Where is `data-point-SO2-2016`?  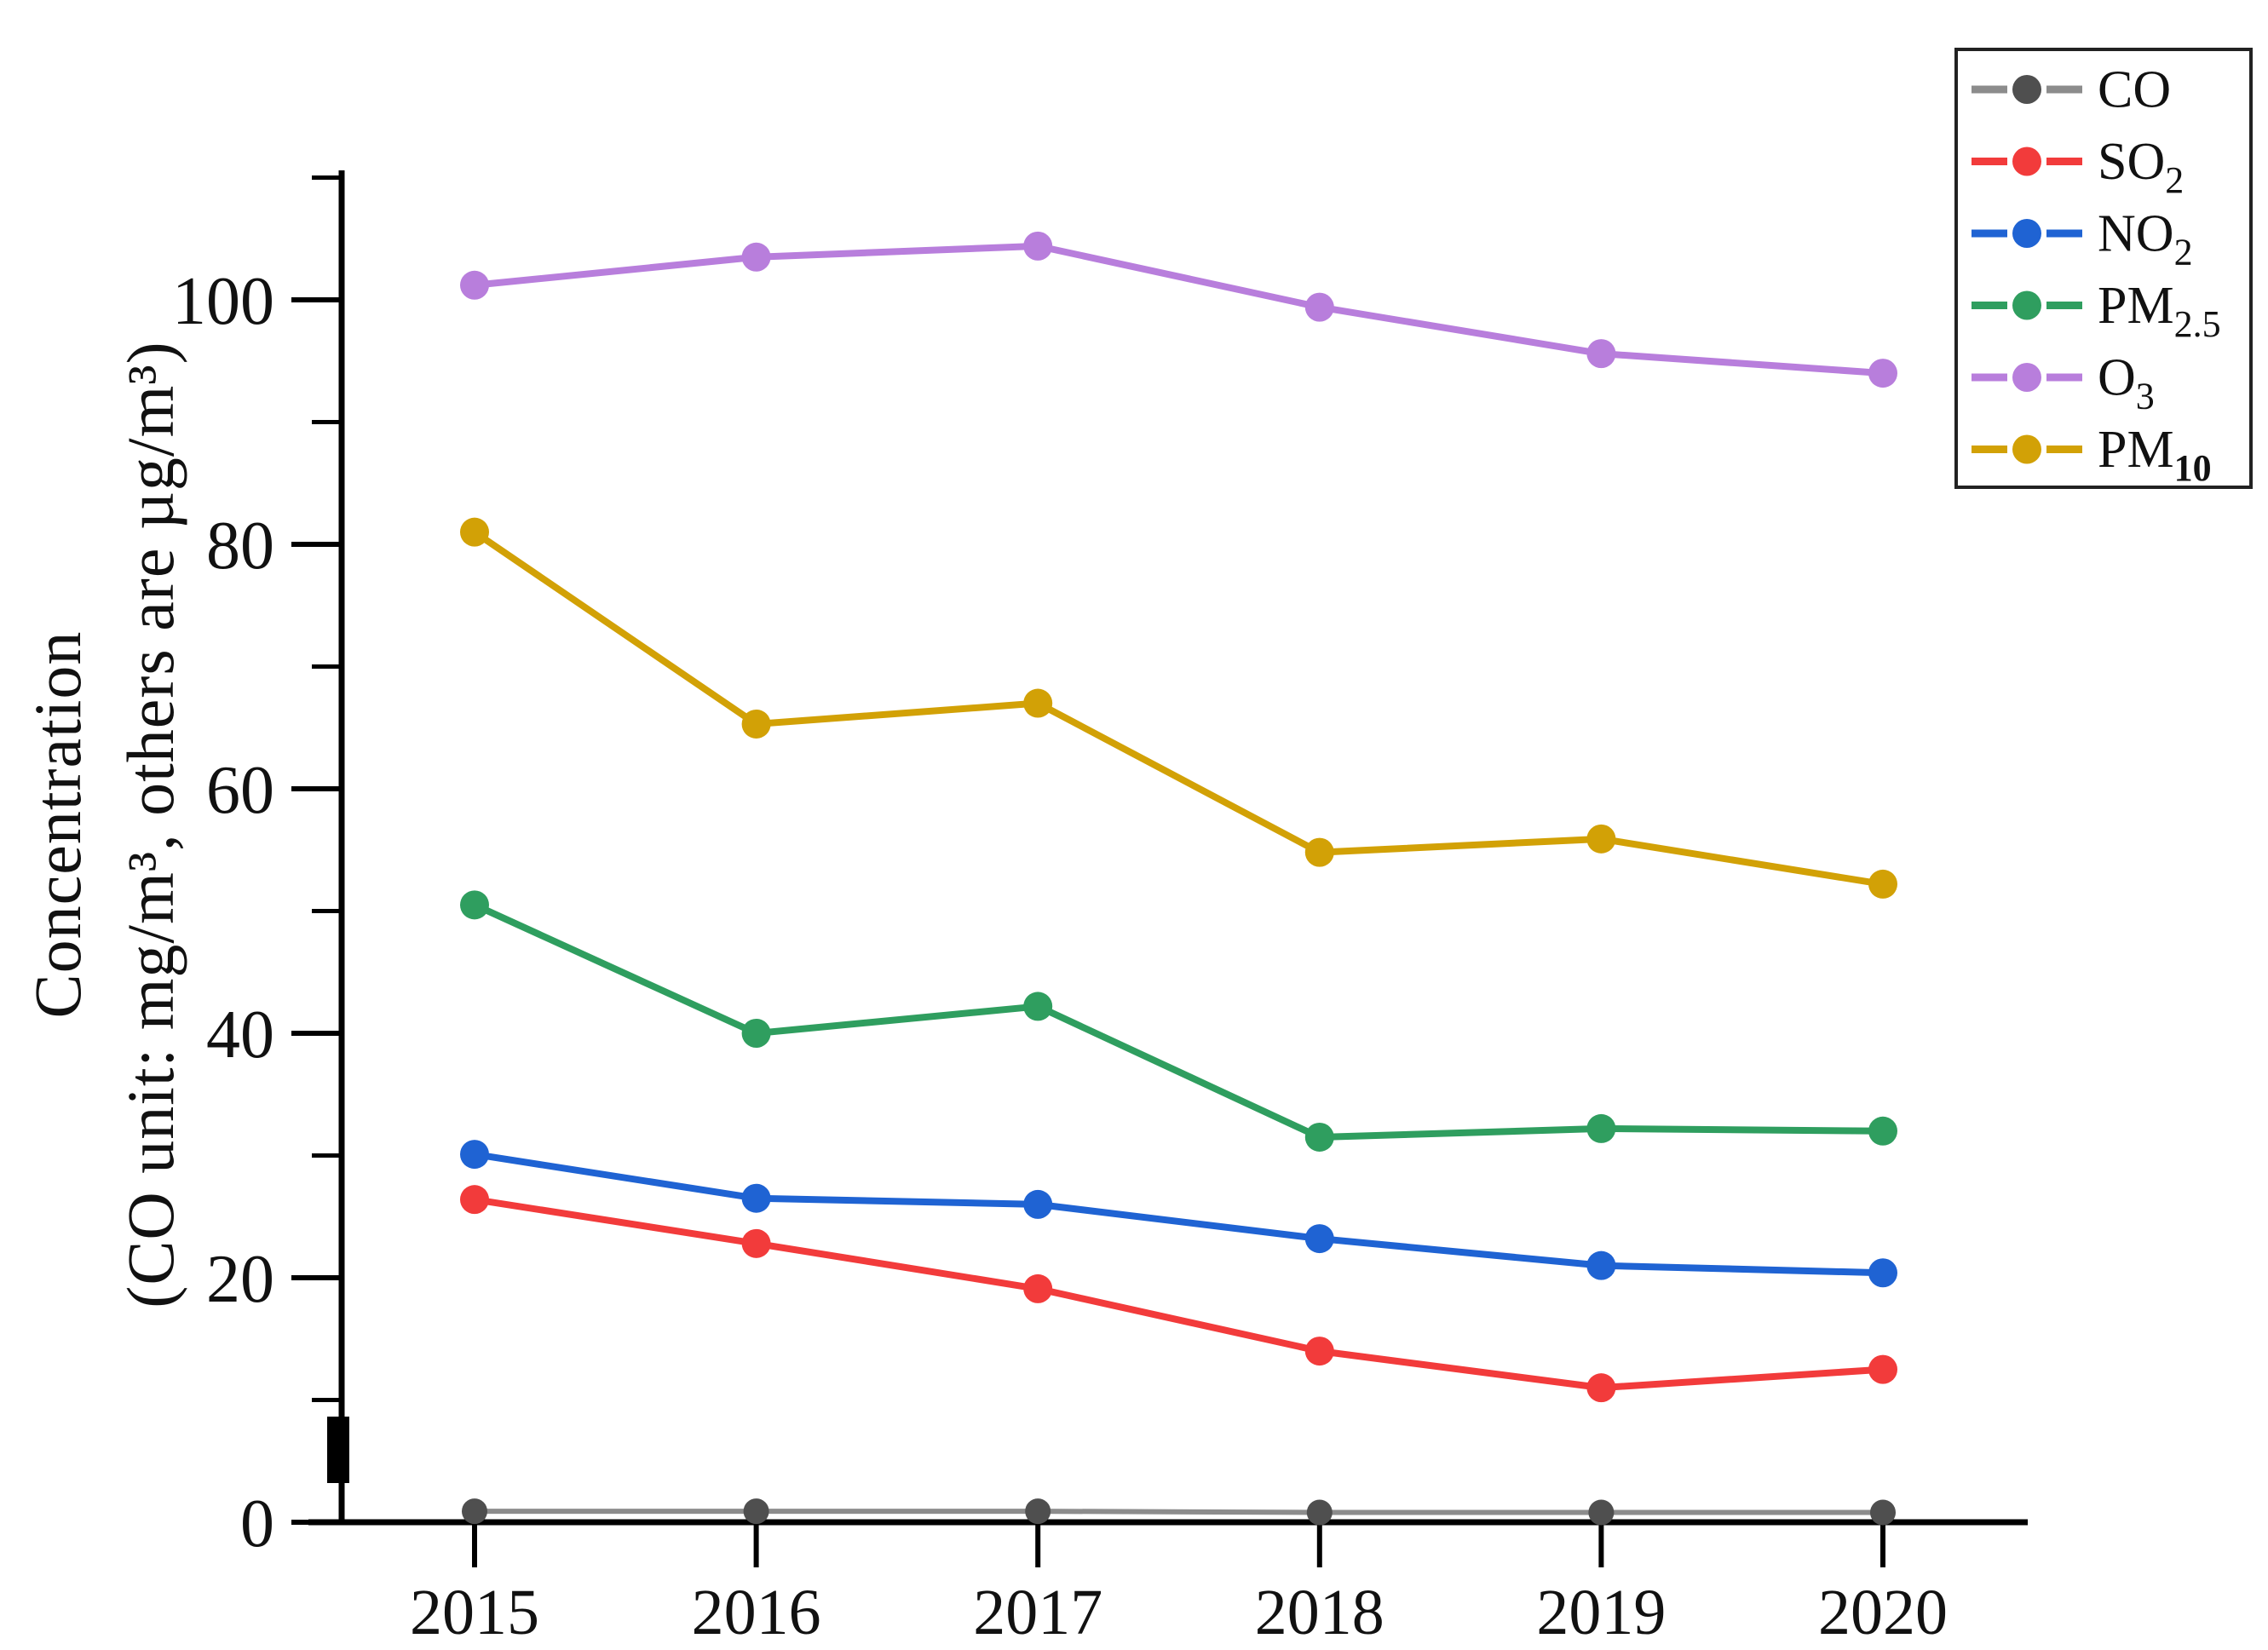
data-point-SO2-2016 is located at coordinates (756, 1243).